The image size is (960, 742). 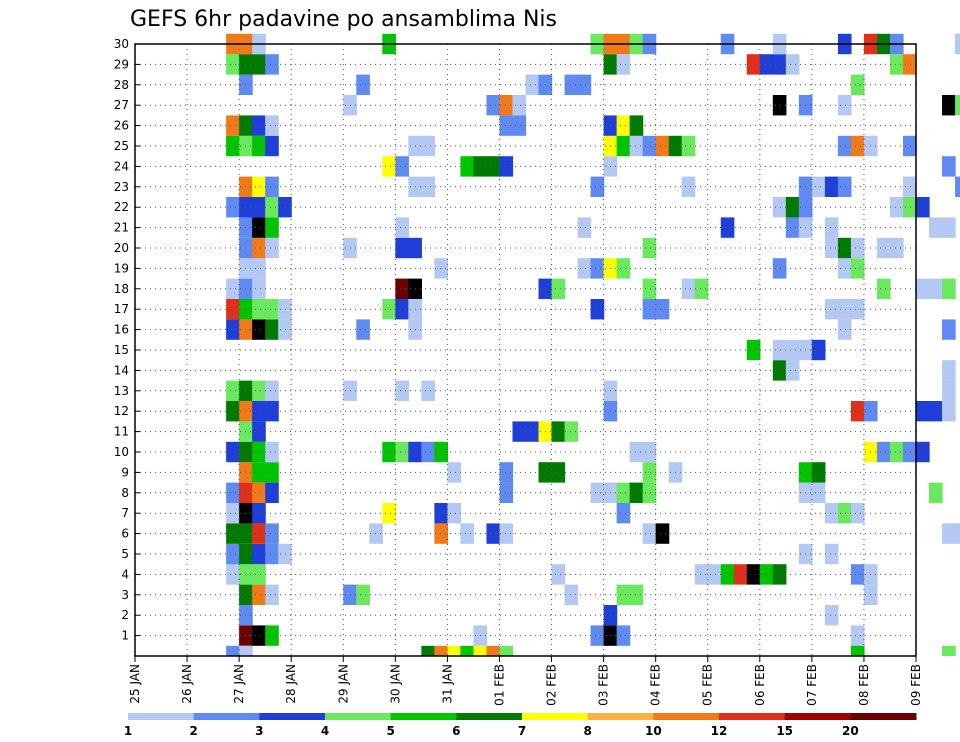 What do you see at coordinates (125, 595) in the screenshot?
I see `y-tick-label: 3` at bounding box center [125, 595].